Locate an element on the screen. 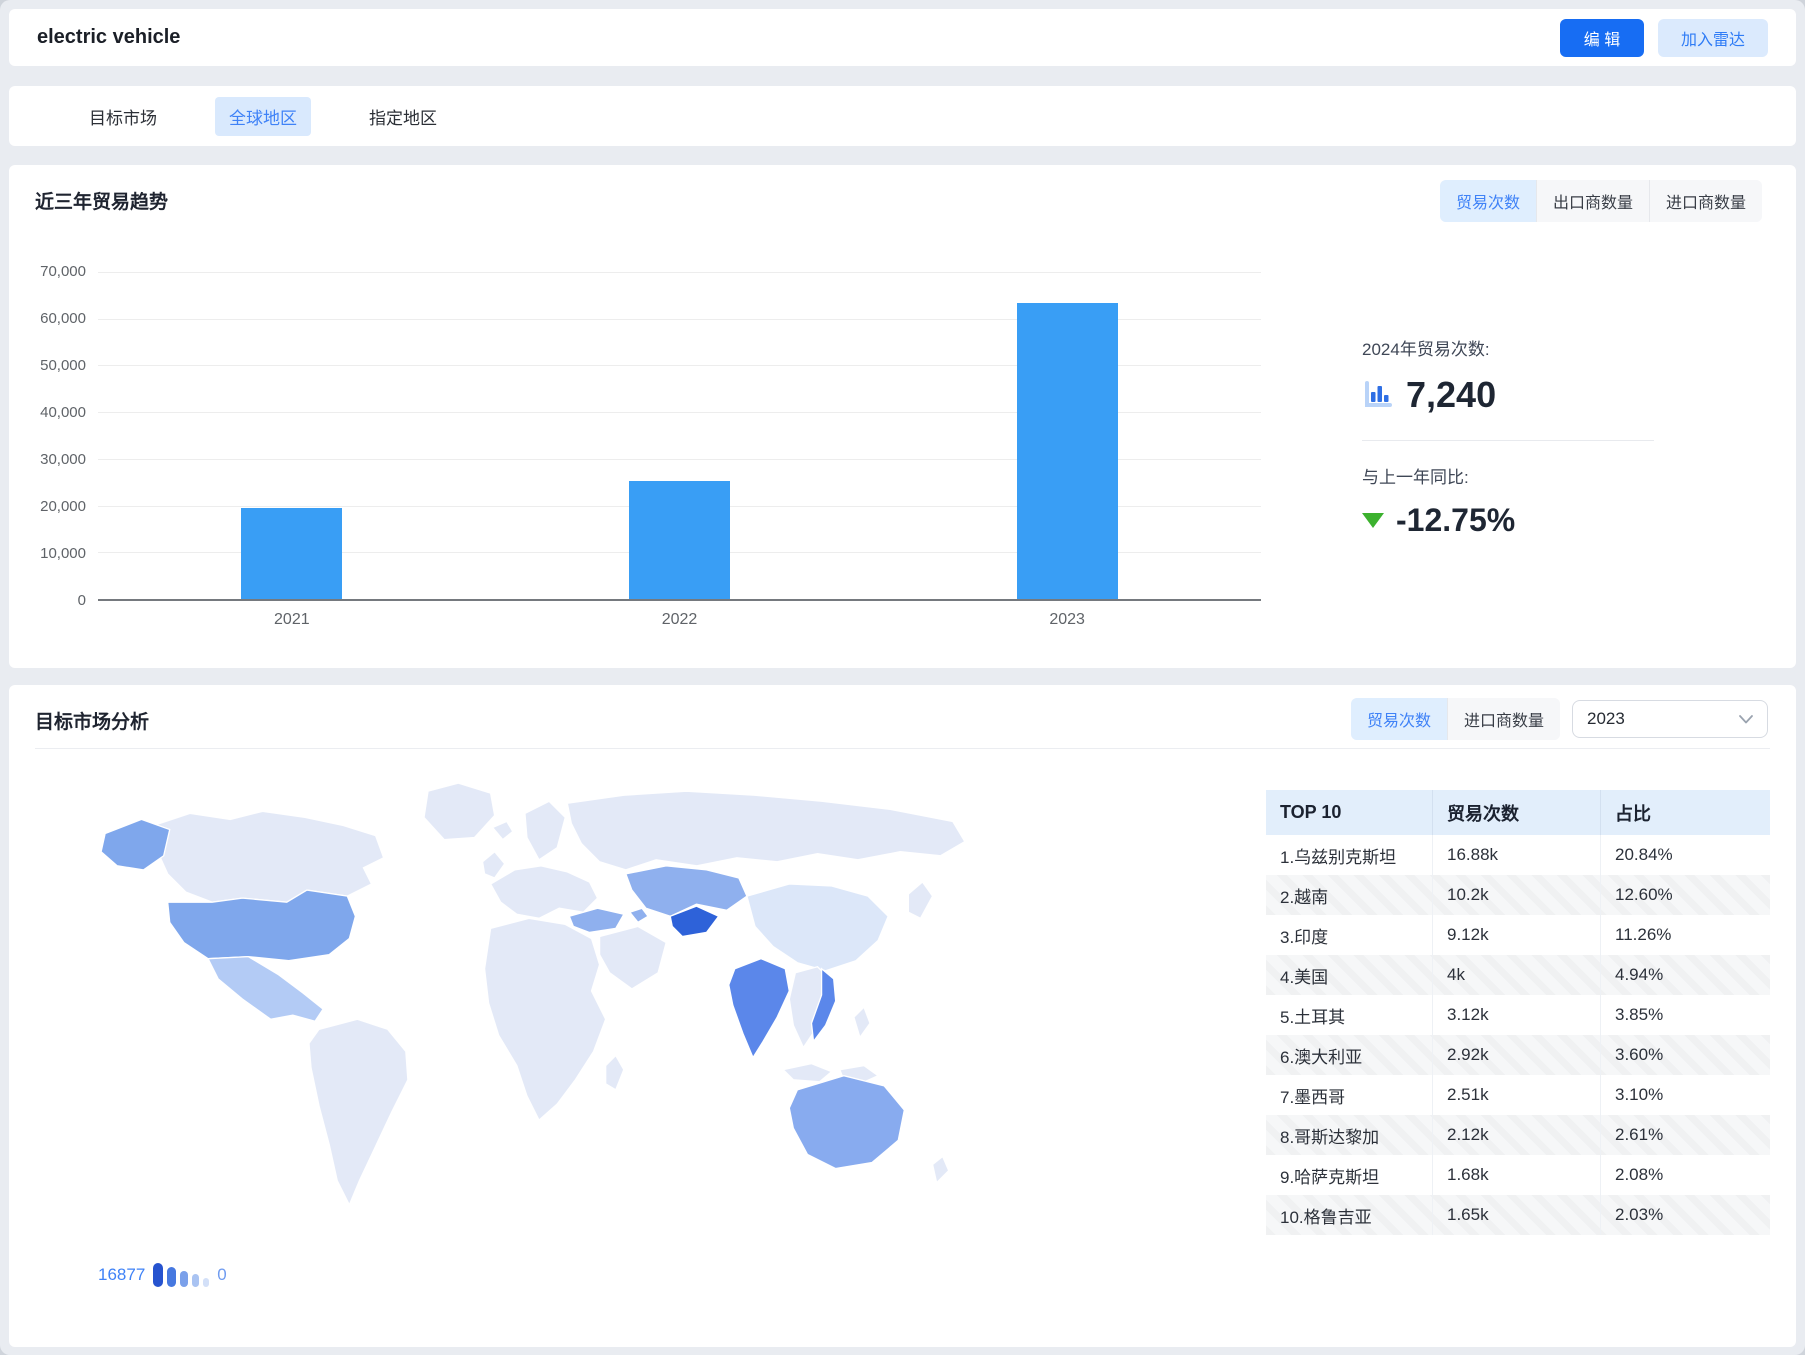 The height and width of the screenshot is (1355, 1805). table-cell: 2.51k is located at coordinates (1516, 1095).